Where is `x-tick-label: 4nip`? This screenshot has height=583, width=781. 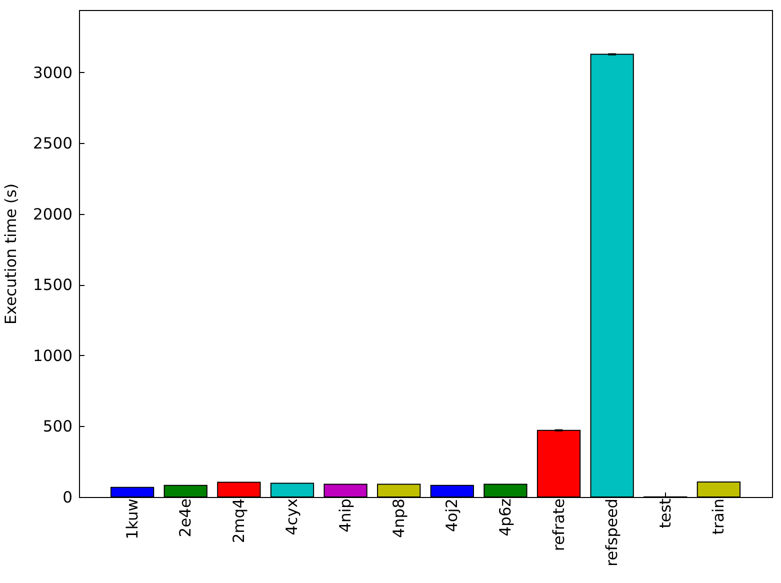
x-tick-label: 4nip is located at coordinates (345, 515).